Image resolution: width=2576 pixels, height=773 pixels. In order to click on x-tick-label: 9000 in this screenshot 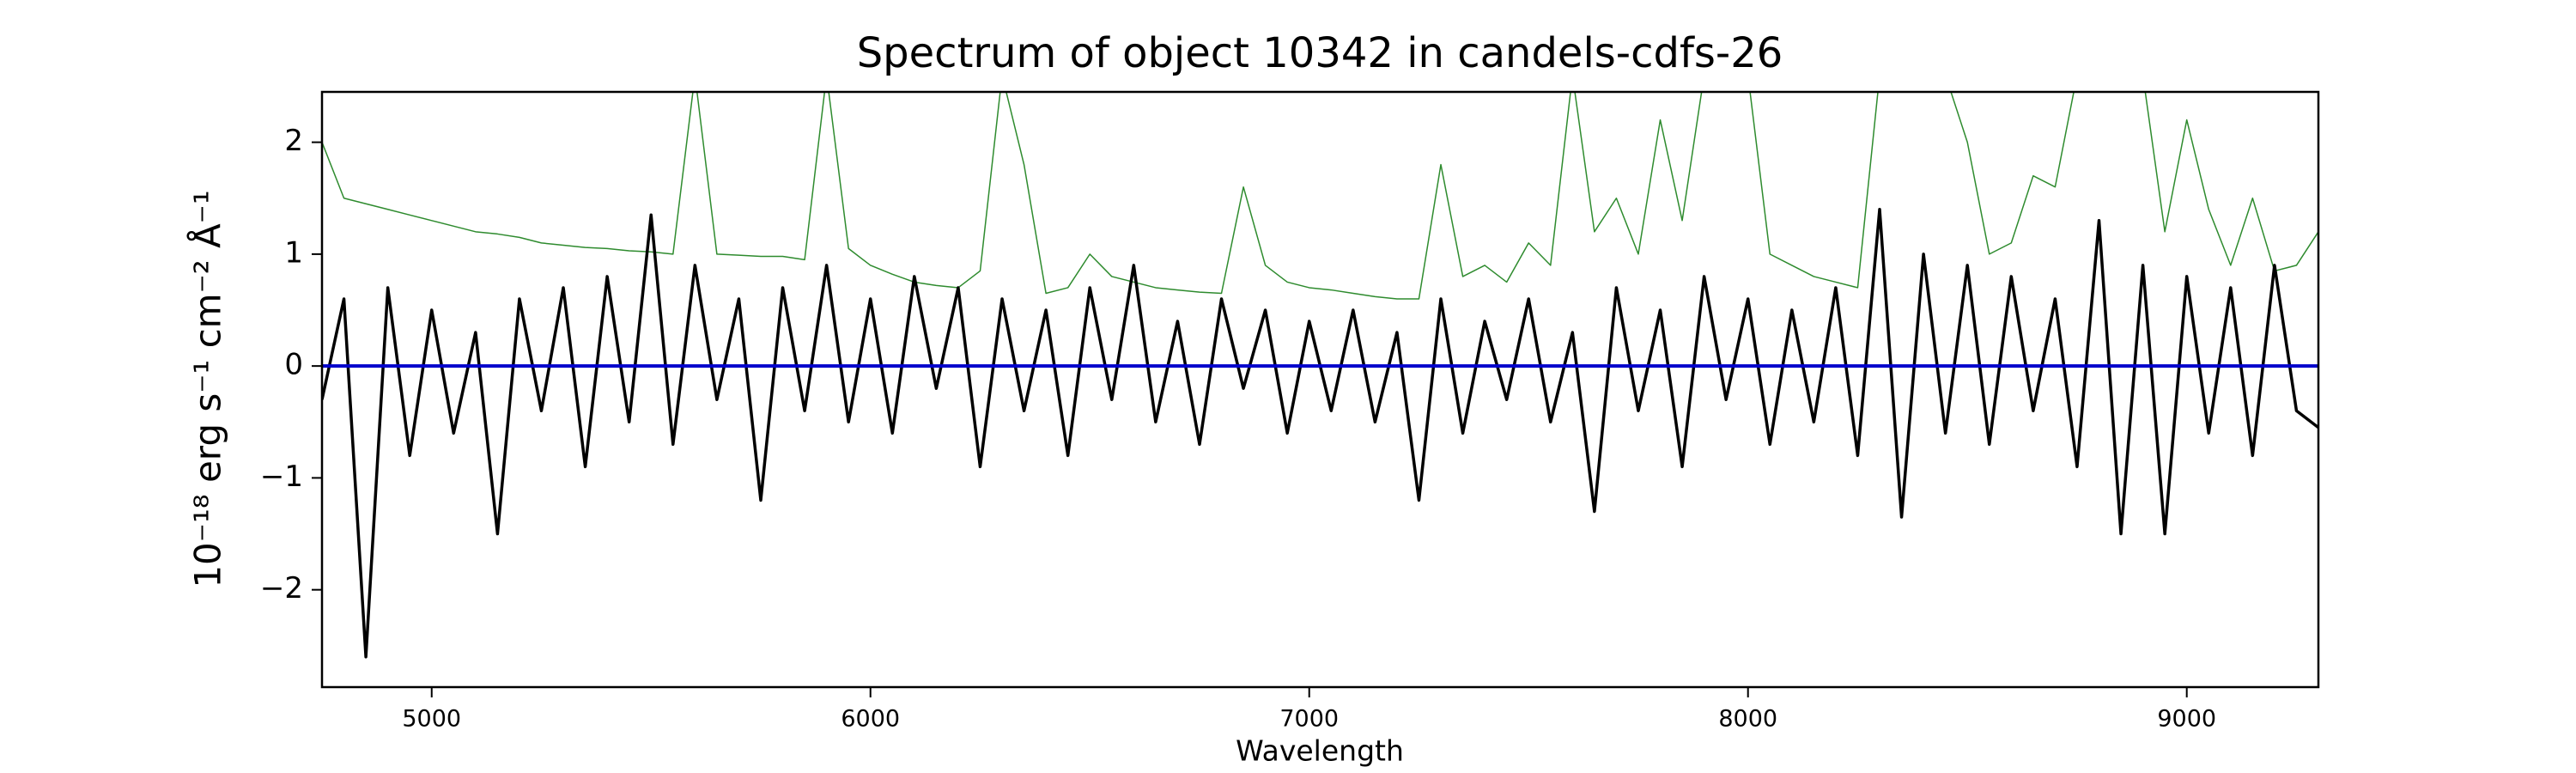, I will do `click(2186, 719)`.